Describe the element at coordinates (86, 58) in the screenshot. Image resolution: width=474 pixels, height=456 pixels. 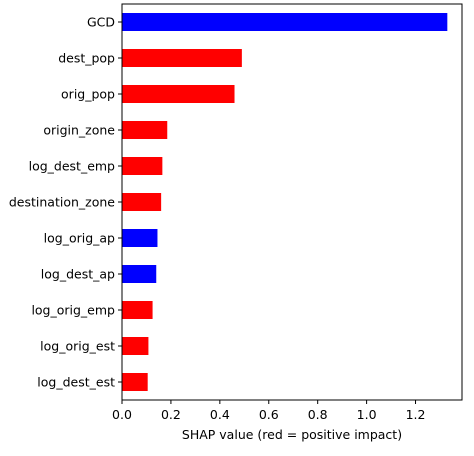
I see `category-label: dest_pop` at that location.